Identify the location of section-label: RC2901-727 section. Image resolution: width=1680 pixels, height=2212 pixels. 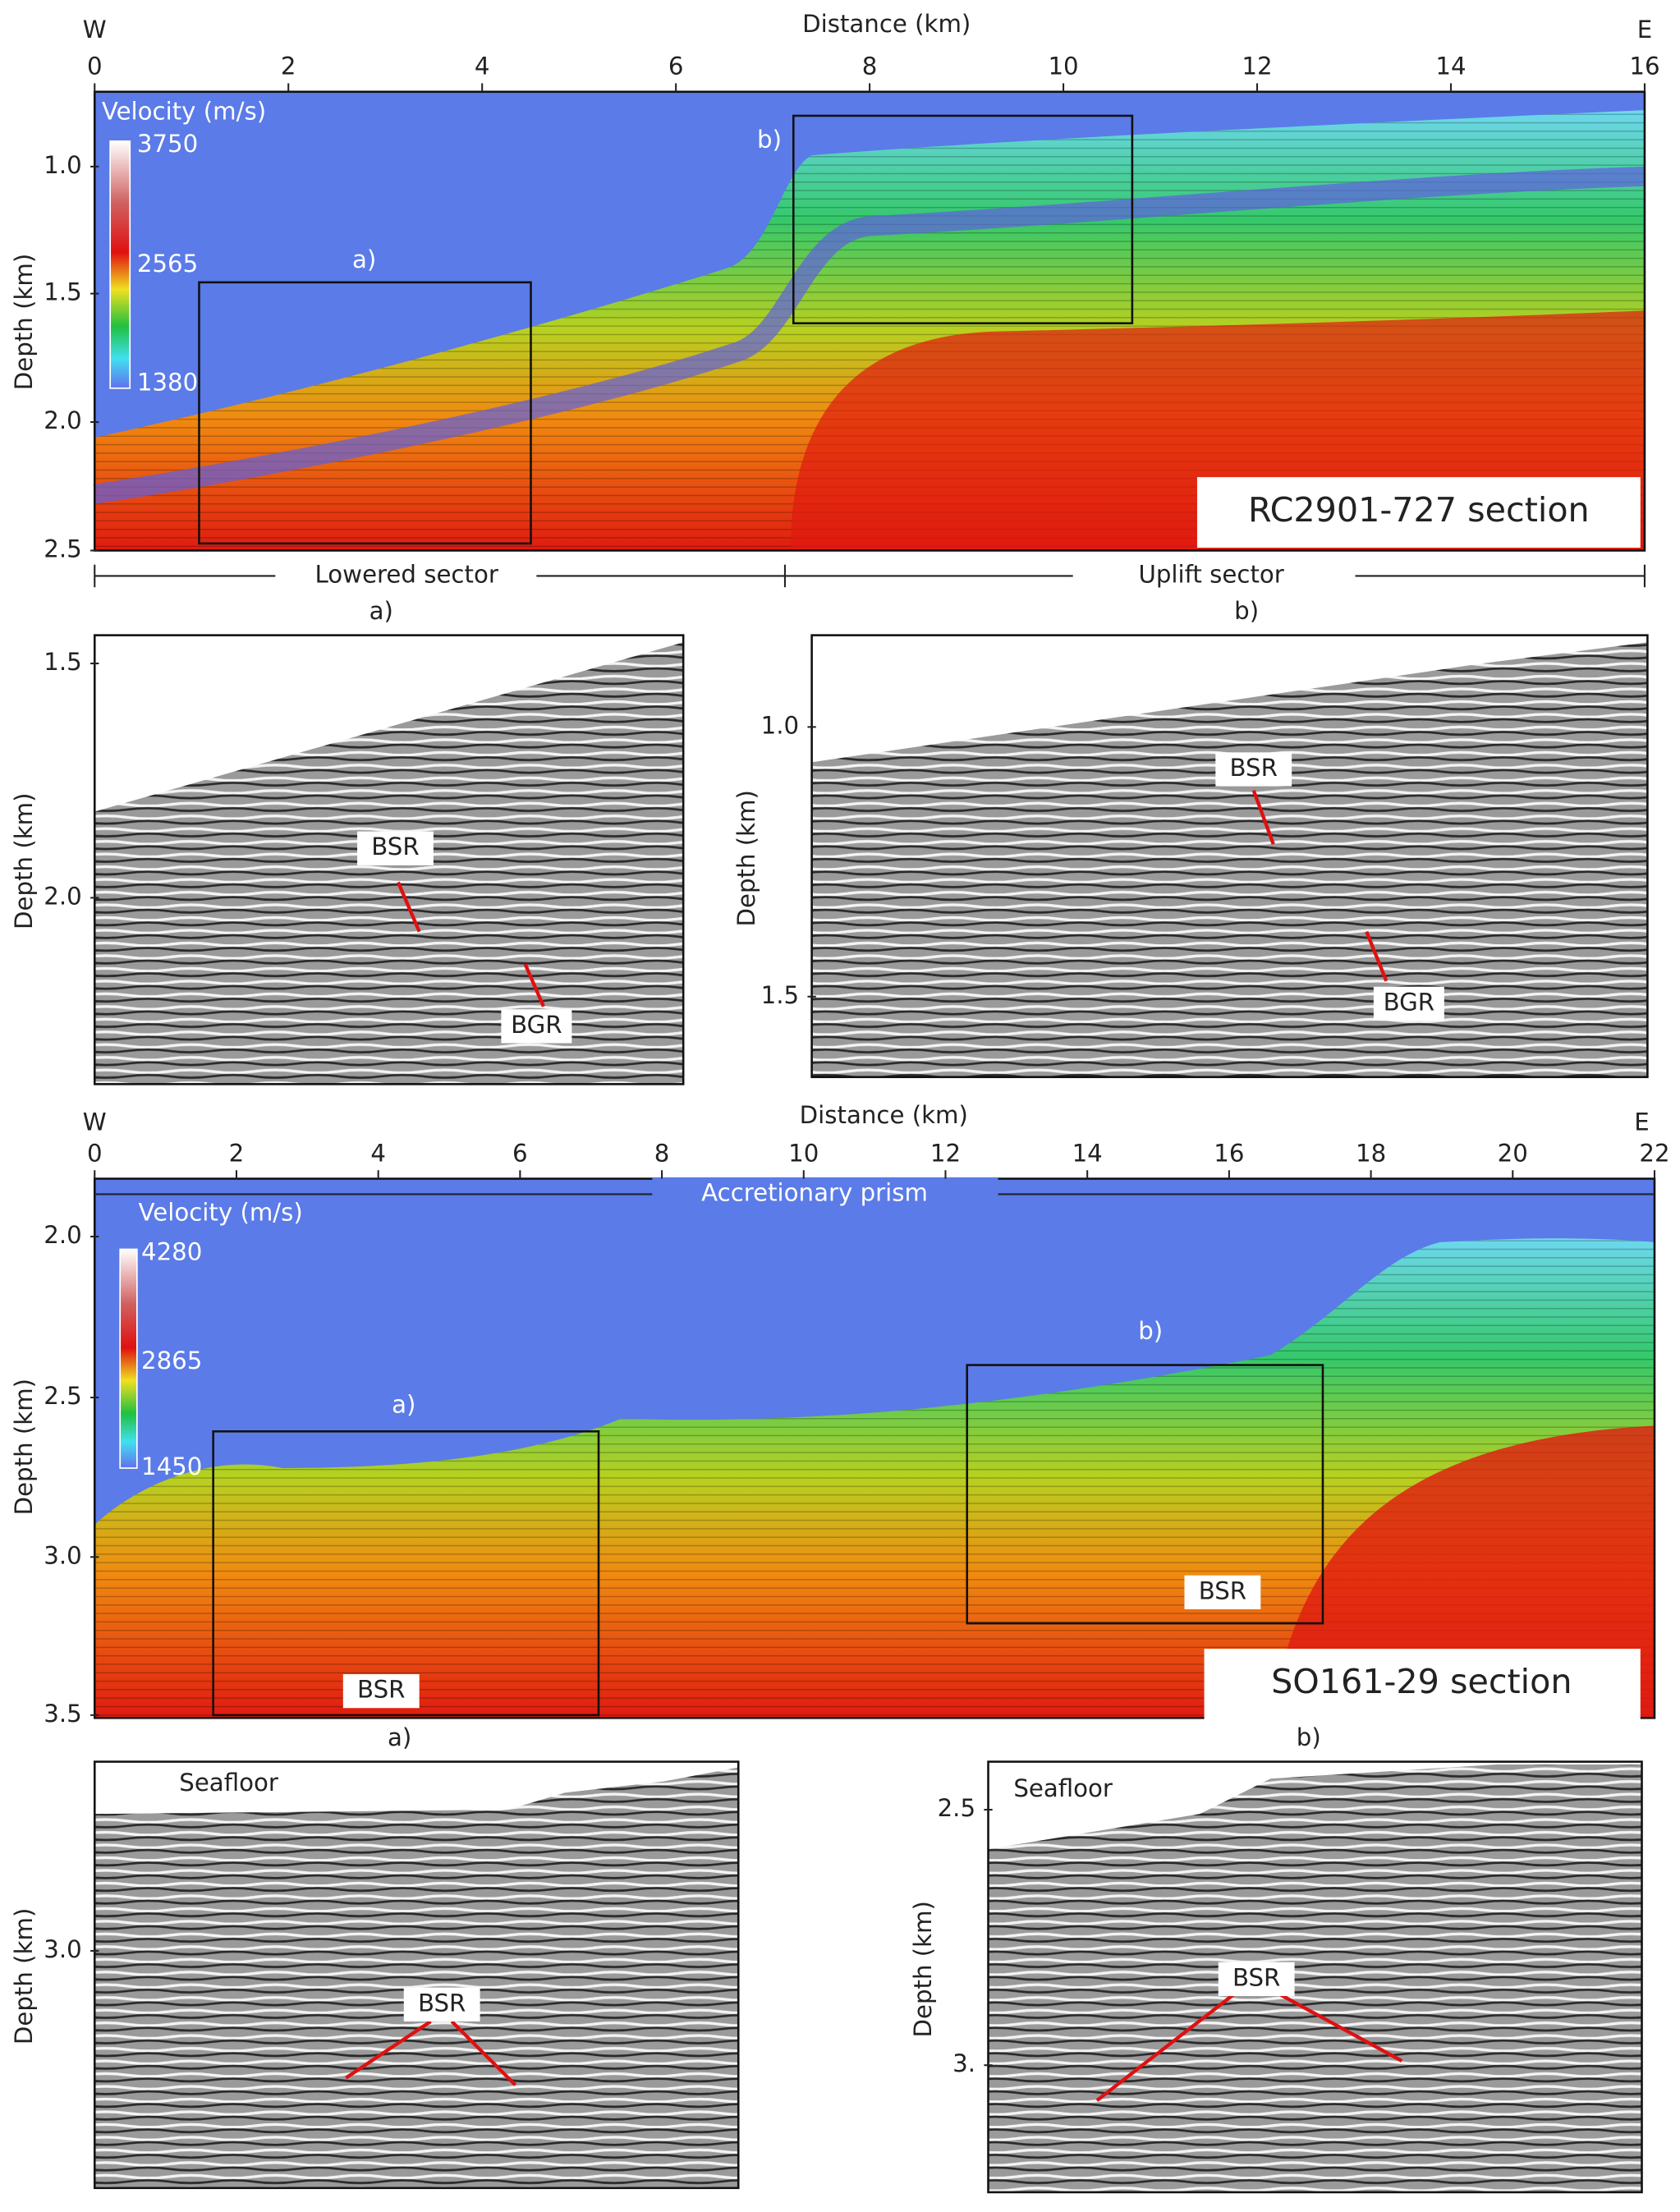
(1419, 510).